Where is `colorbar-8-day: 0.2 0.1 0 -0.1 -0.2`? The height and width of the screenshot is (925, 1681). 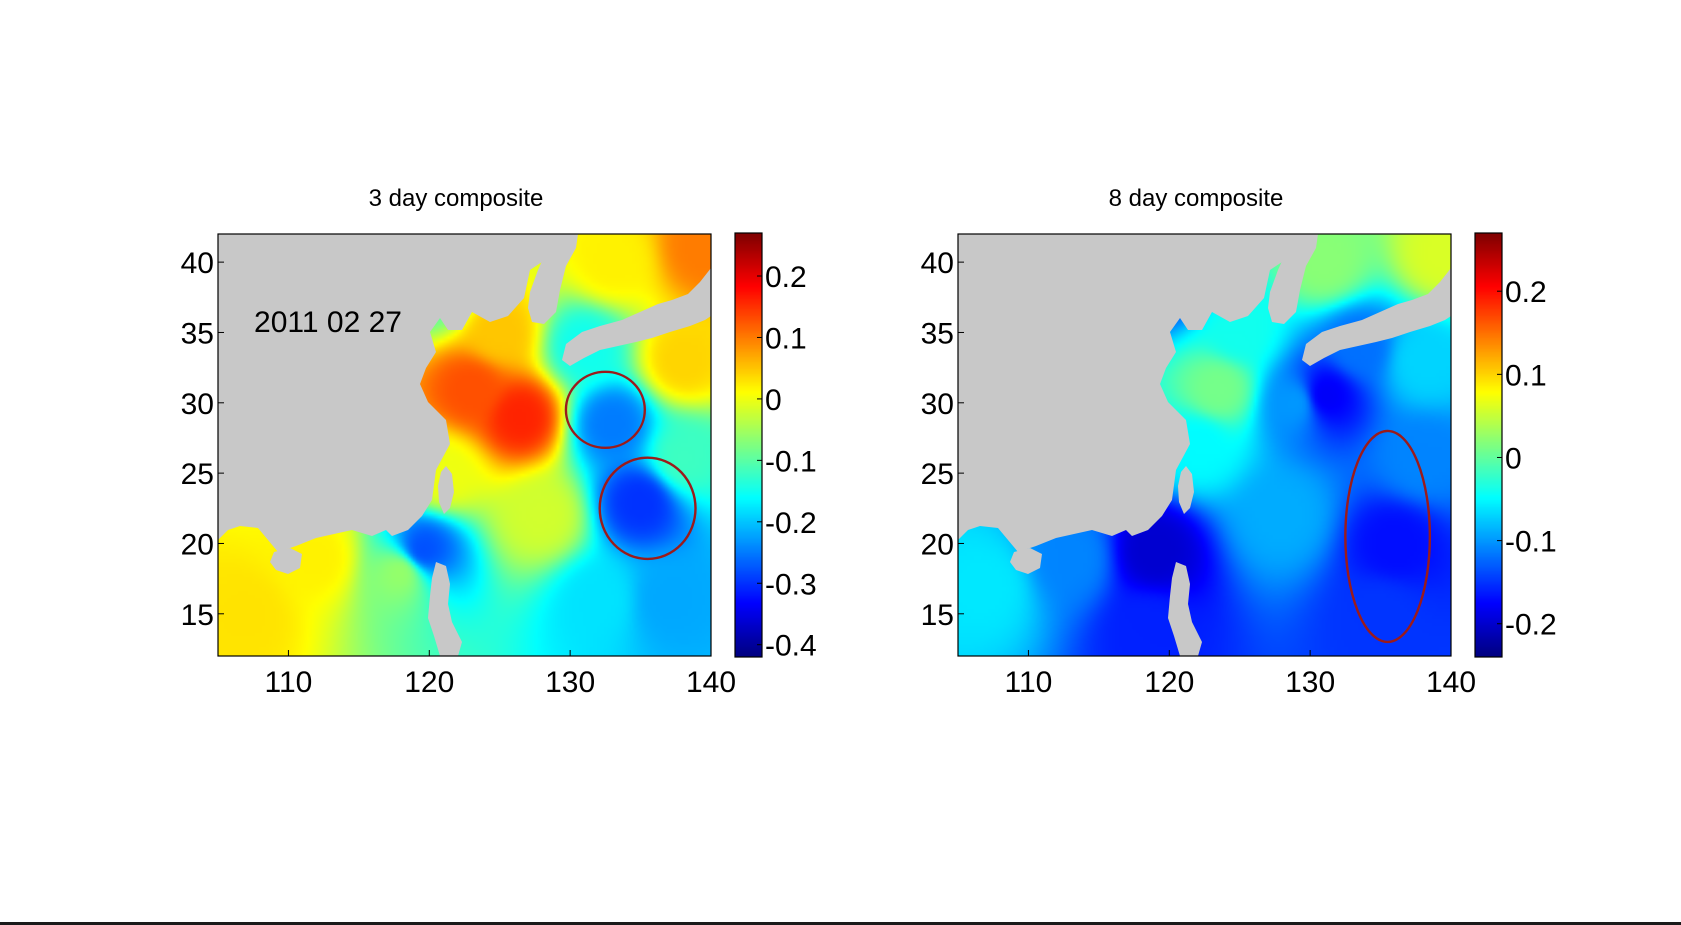 colorbar-8-day: 0.2 0.1 0 -0.1 -0.2 is located at coordinates (1515, 445).